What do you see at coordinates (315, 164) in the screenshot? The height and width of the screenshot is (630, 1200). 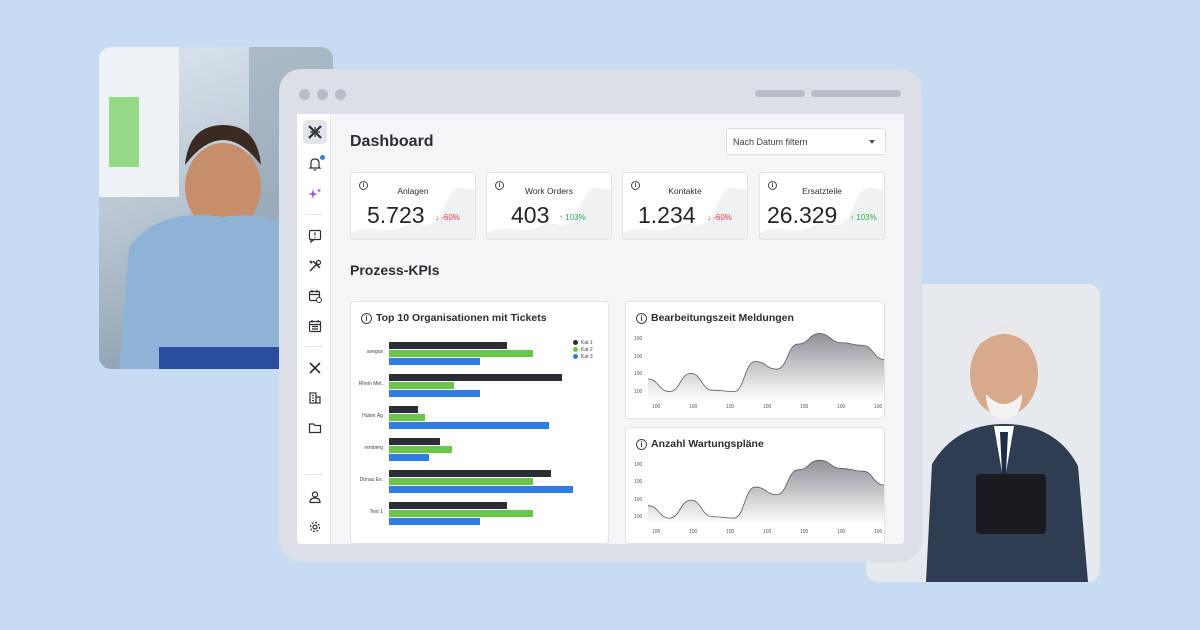 I see `bell-icon` at bounding box center [315, 164].